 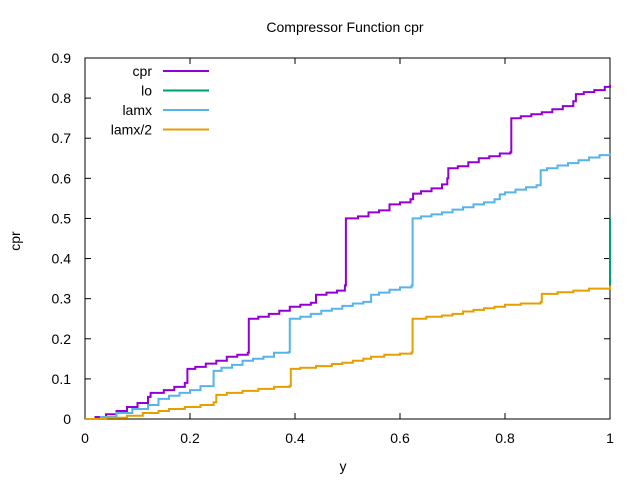 What do you see at coordinates (62, 339) in the screenshot?
I see `y-tick-label: 0.2` at bounding box center [62, 339].